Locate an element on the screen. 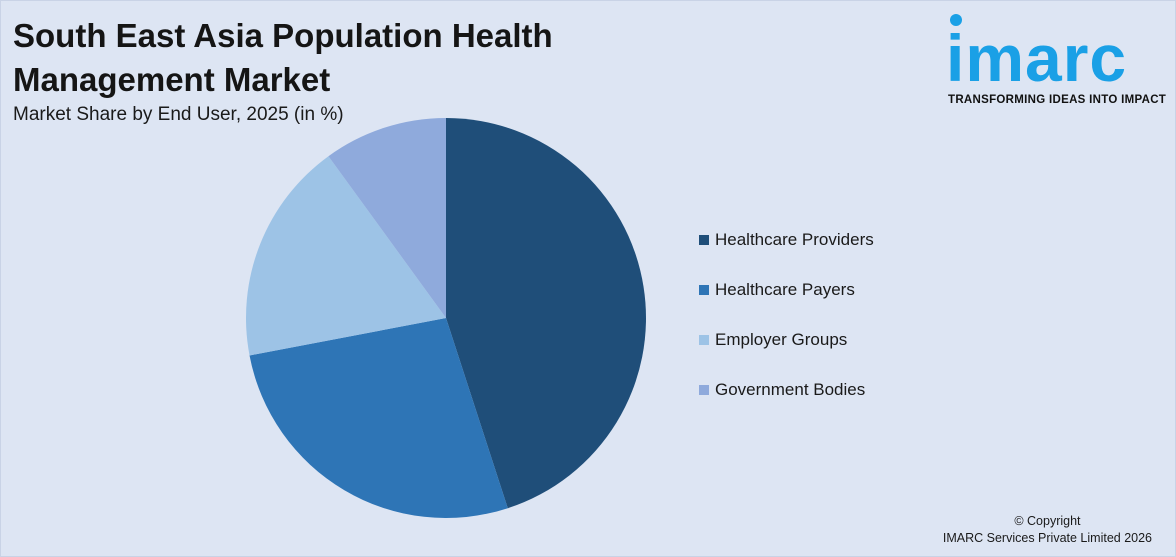 This screenshot has height=557, width=1176. pie-slice-employer-groups is located at coordinates (346, 256).